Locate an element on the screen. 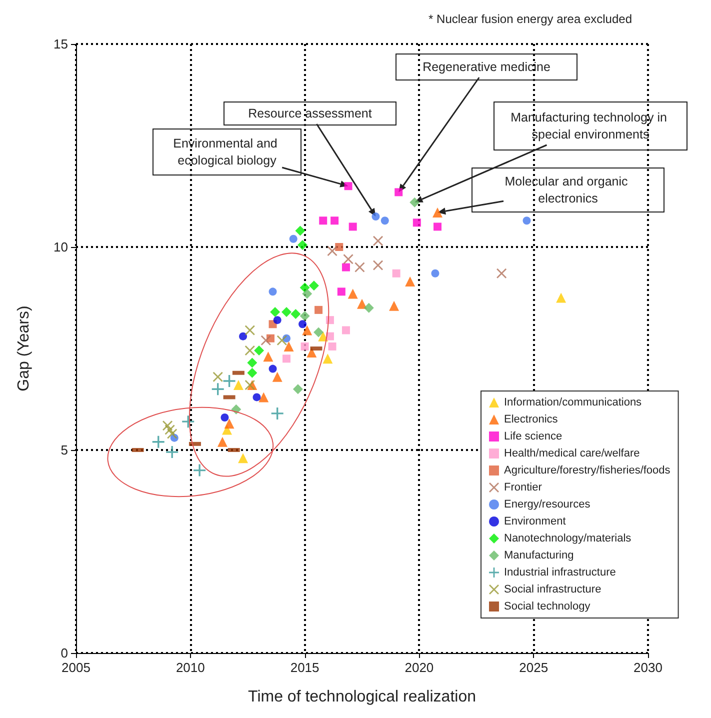 This screenshot has width=711, height=718. y-tick-label: 10 is located at coordinates (61, 247).